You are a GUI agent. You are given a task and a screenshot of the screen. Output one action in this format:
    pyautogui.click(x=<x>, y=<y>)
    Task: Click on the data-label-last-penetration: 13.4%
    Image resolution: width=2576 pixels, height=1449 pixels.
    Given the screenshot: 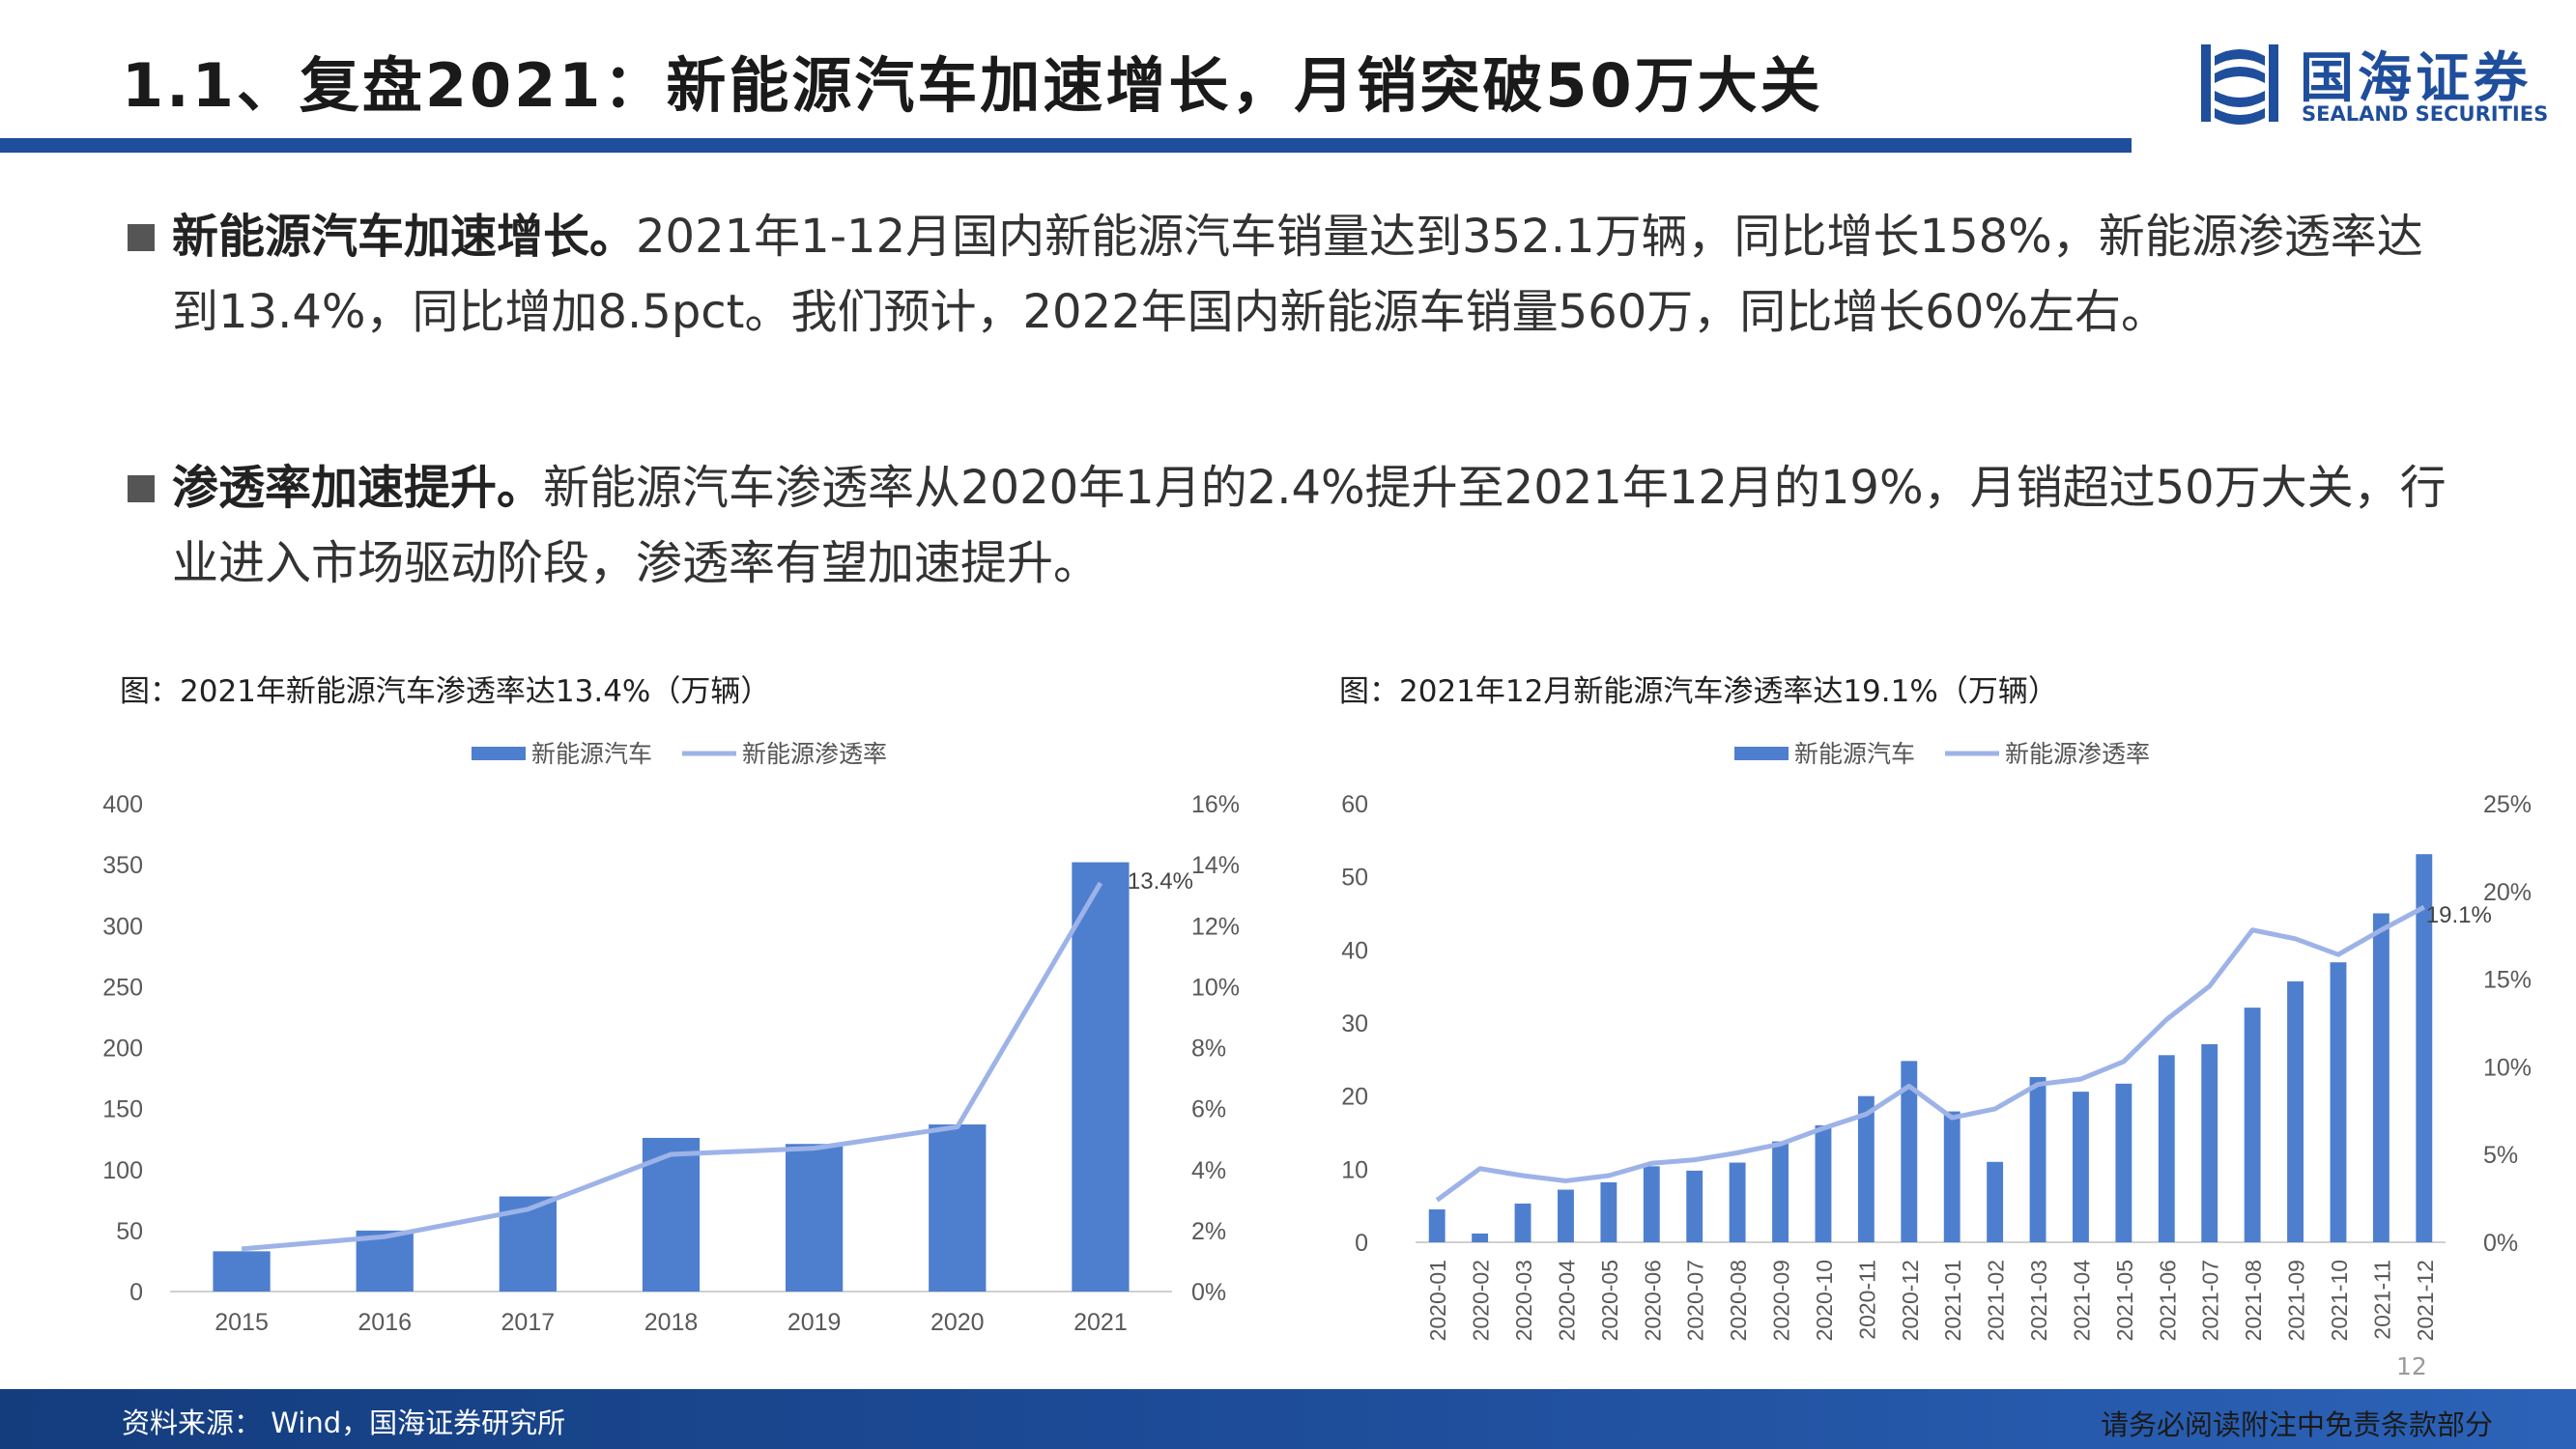 What is the action you would take?
    pyautogui.click(x=1161, y=881)
    